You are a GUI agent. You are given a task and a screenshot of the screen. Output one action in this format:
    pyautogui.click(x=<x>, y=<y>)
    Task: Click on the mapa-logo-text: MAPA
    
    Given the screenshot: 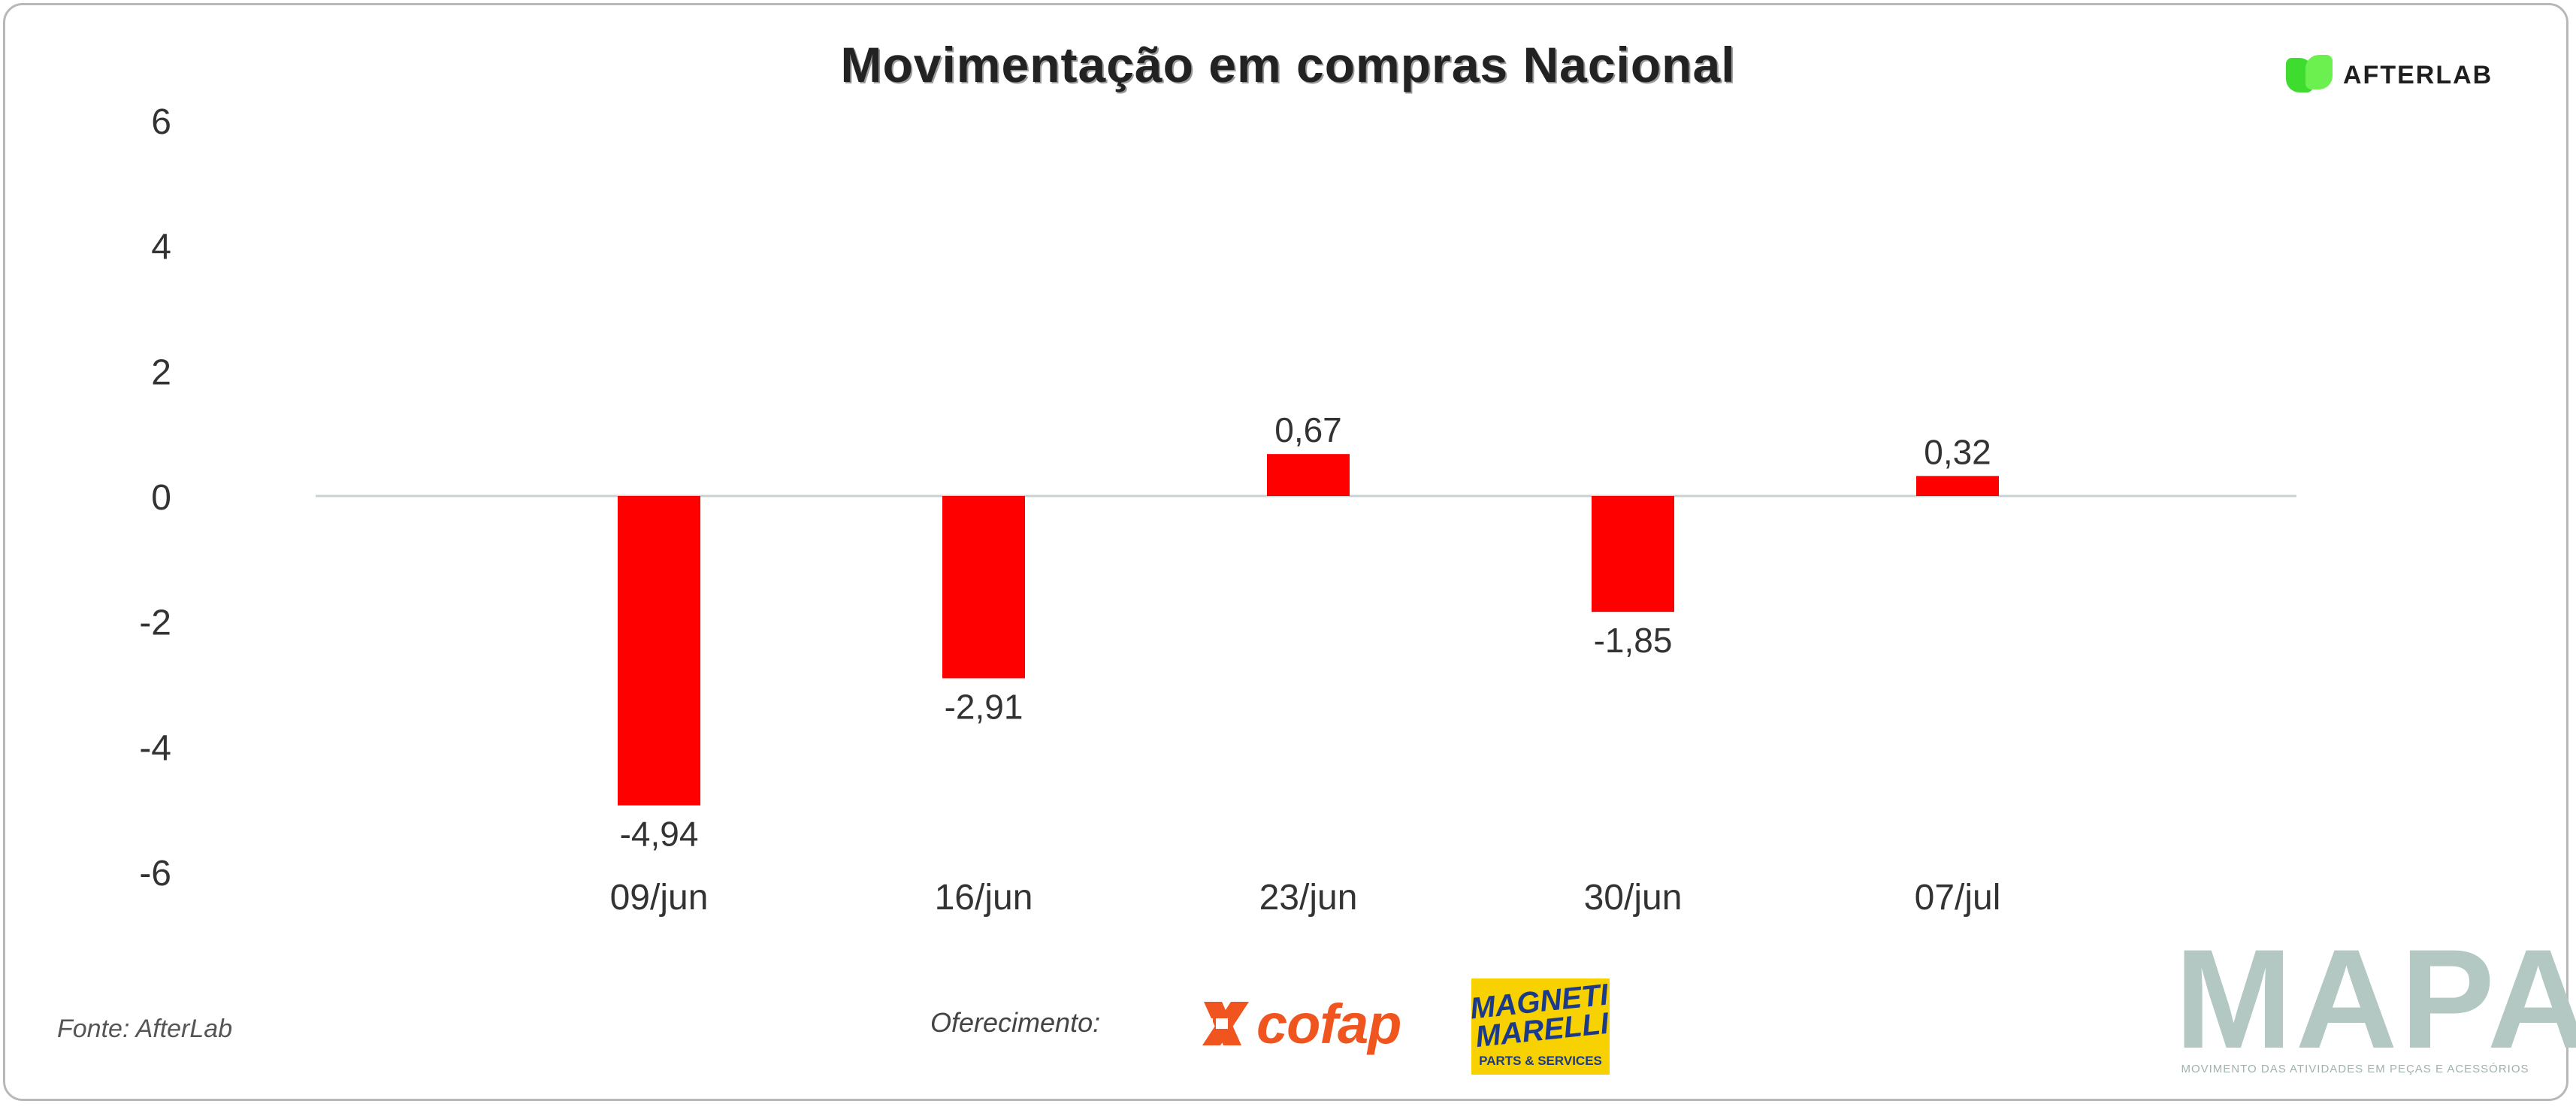 What is the action you would take?
    pyautogui.click(x=2376, y=999)
    